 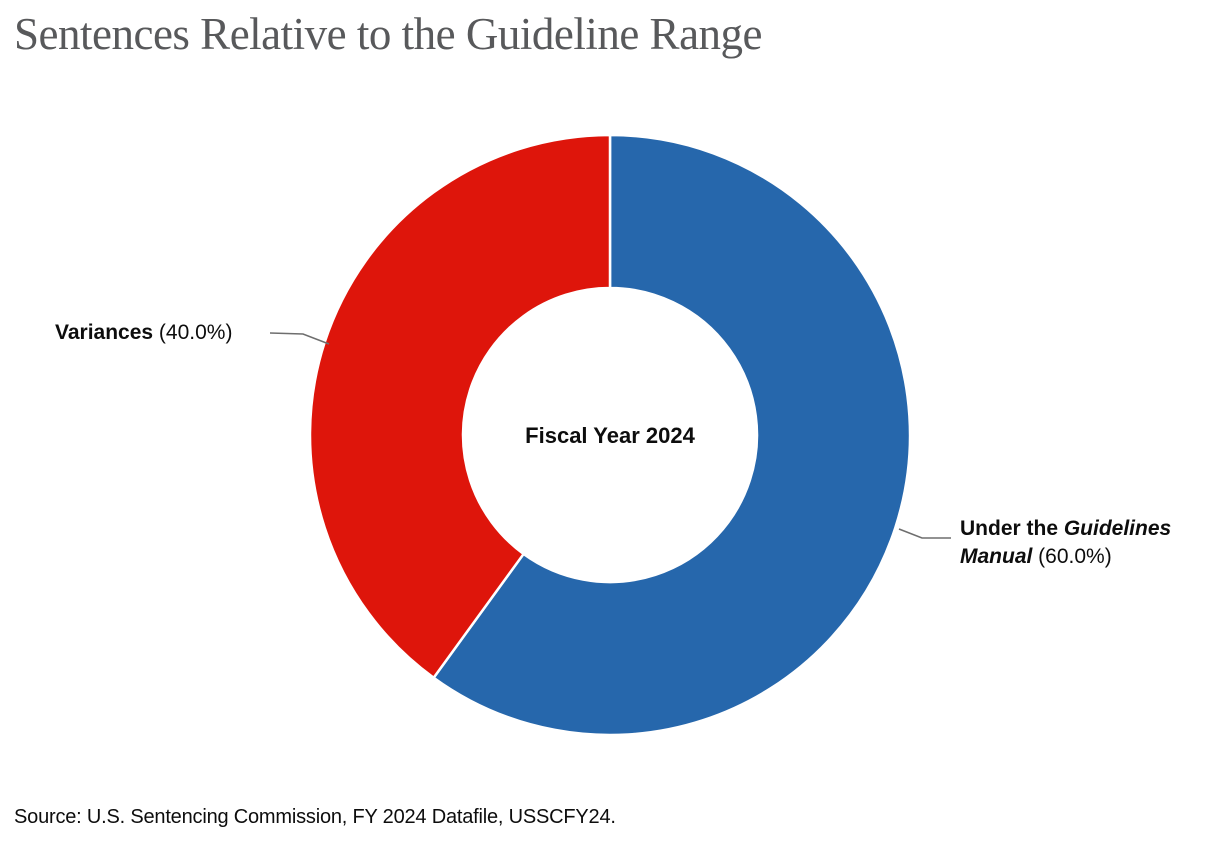 I want to click on variances-callout-label: Variances (40.0%), so click(x=143, y=333).